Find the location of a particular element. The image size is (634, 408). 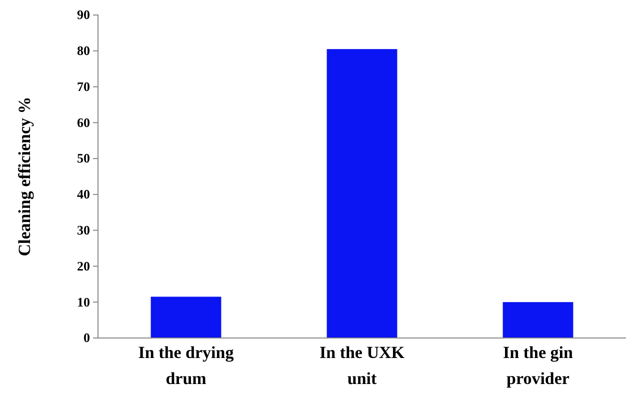

y-tick-label: 20 is located at coordinates (83, 266).